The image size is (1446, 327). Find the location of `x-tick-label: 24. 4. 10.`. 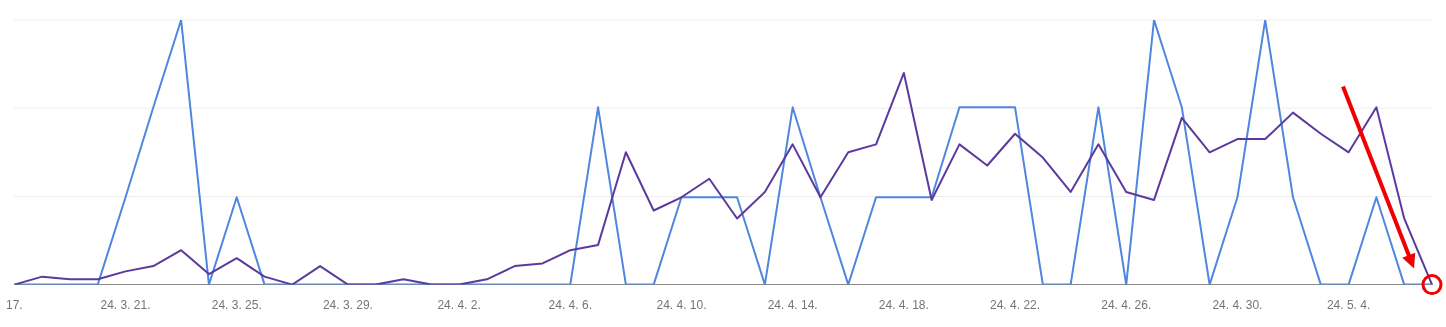

x-tick-label: 24. 4. 10. is located at coordinates (681, 305).